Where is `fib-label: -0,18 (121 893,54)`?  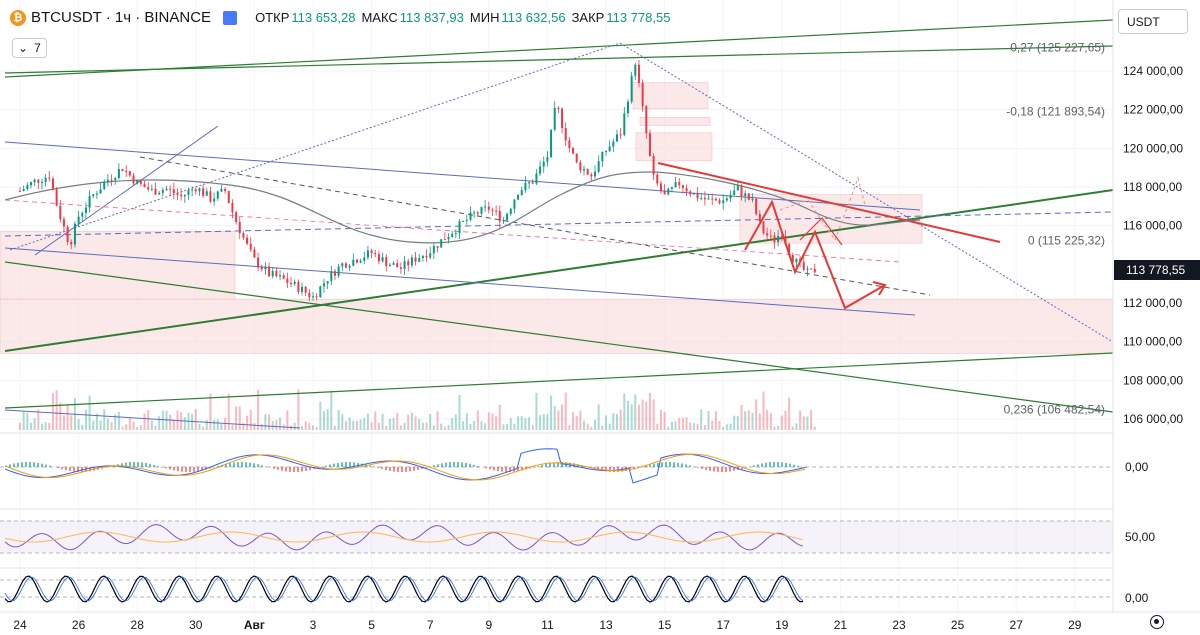 fib-label: -0,18 (121 893,54) is located at coordinates (1055, 112).